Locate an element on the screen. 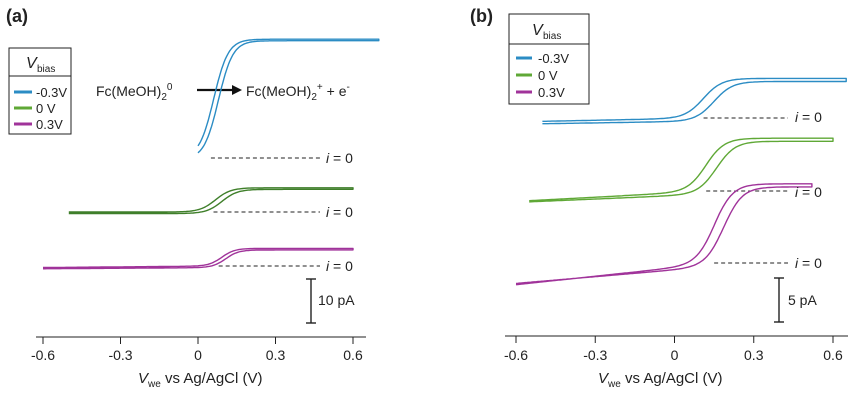 The image size is (858, 395). panel-a-legend-label-2: 0.3V is located at coordinates (49, 124).